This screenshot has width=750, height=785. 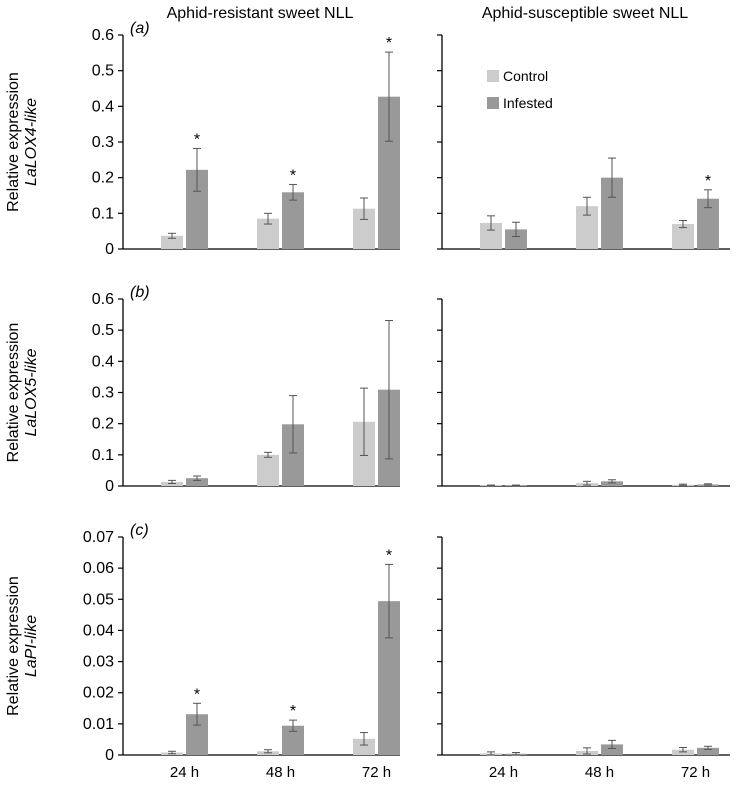 I want to click on y-axis-label: Relative expressionLaLOX4-like, so click(x=22, y=142).